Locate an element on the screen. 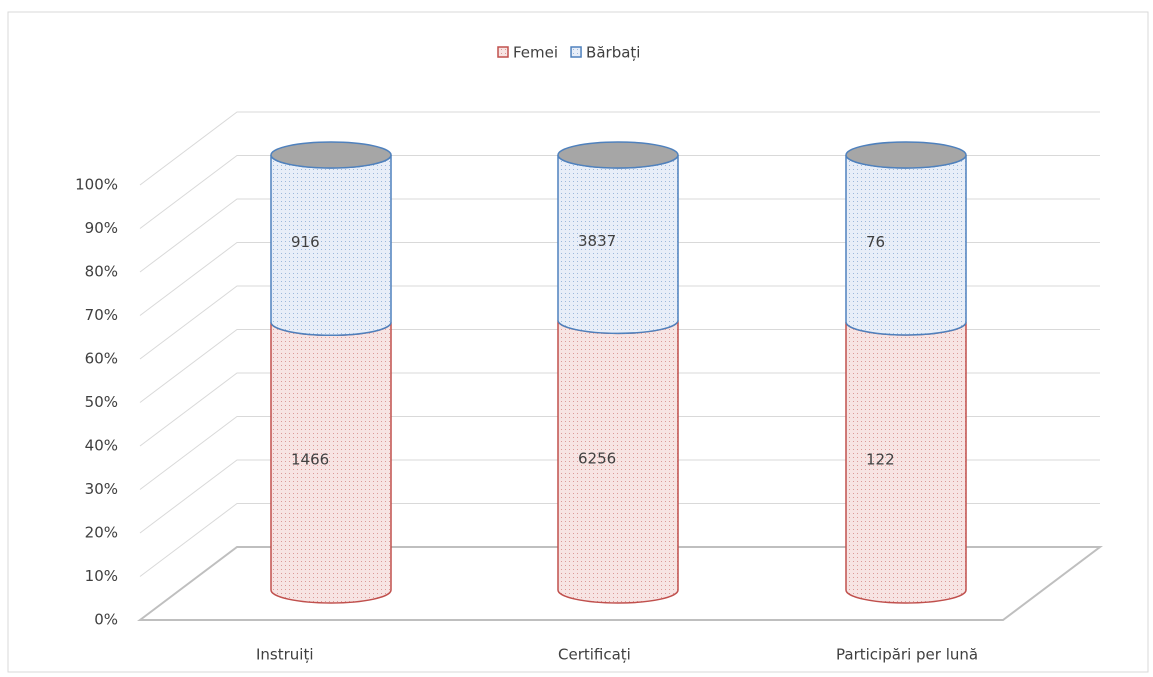 This screenshot has height=677, width=1153. data-label: 6256 is located at coordinates (597, 459).